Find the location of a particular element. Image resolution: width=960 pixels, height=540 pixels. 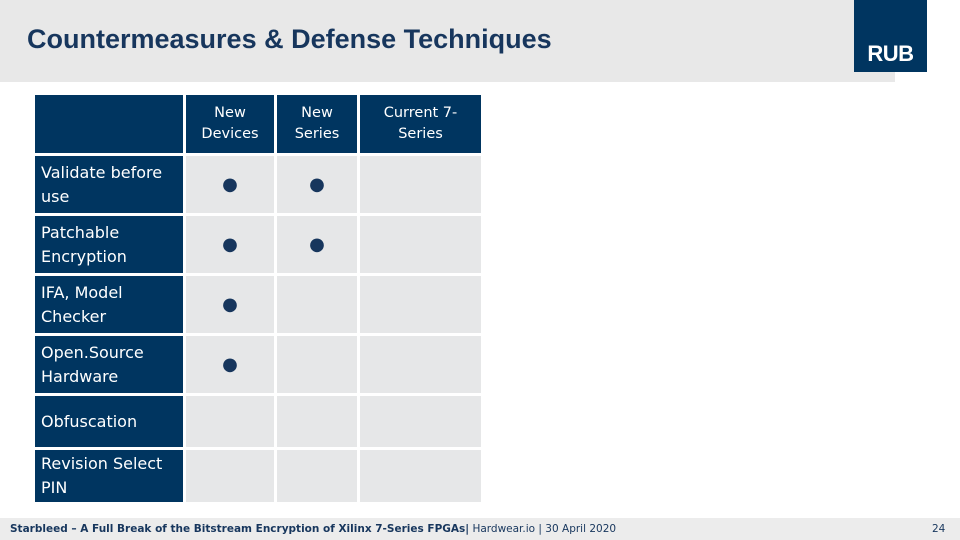

row-label: Revision Select PIN is located at coordinates (109, 476).